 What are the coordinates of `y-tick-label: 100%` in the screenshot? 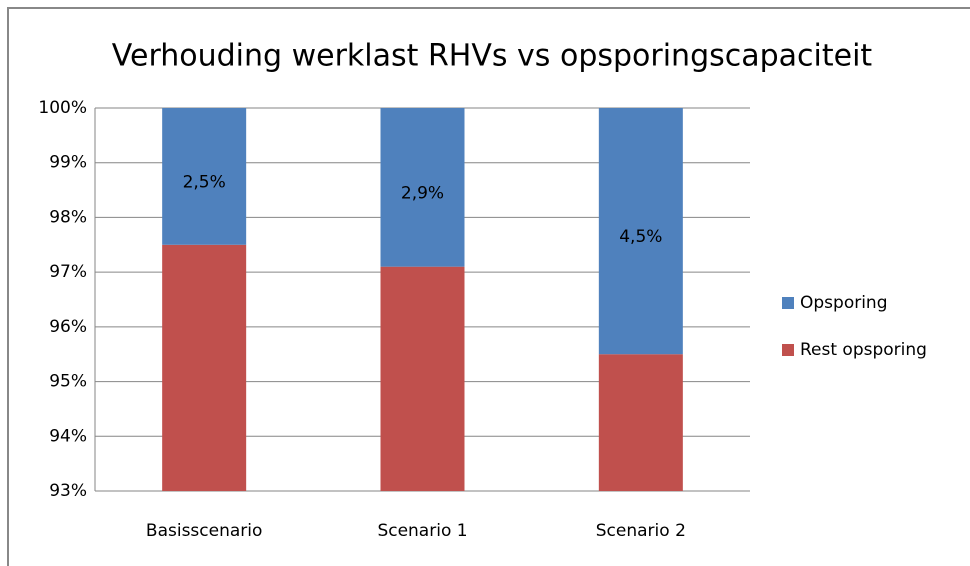 It's located at (62, 108).